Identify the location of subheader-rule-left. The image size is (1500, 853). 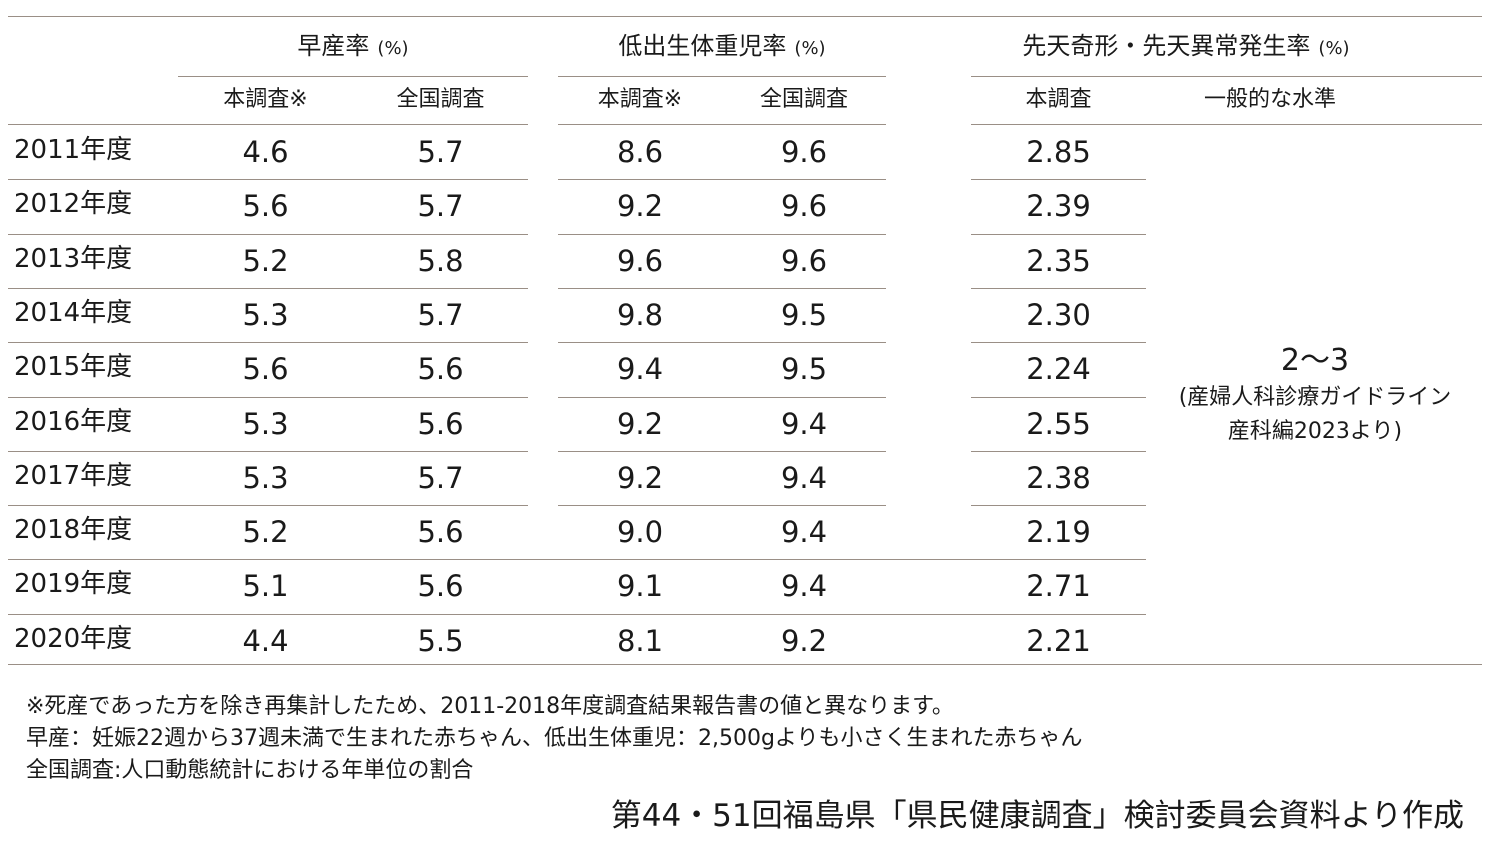
(268, 124).